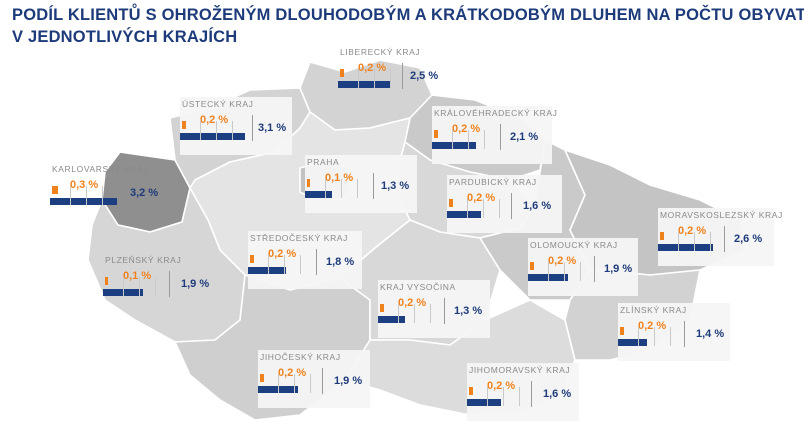 The width and height of the screenshot is (804, 432). What do you see at coordinates (361, 184) in the screenshot?
I see `region-praha: PRAHA 0,1 % 1,3 %` at bounding box center [361, 184].